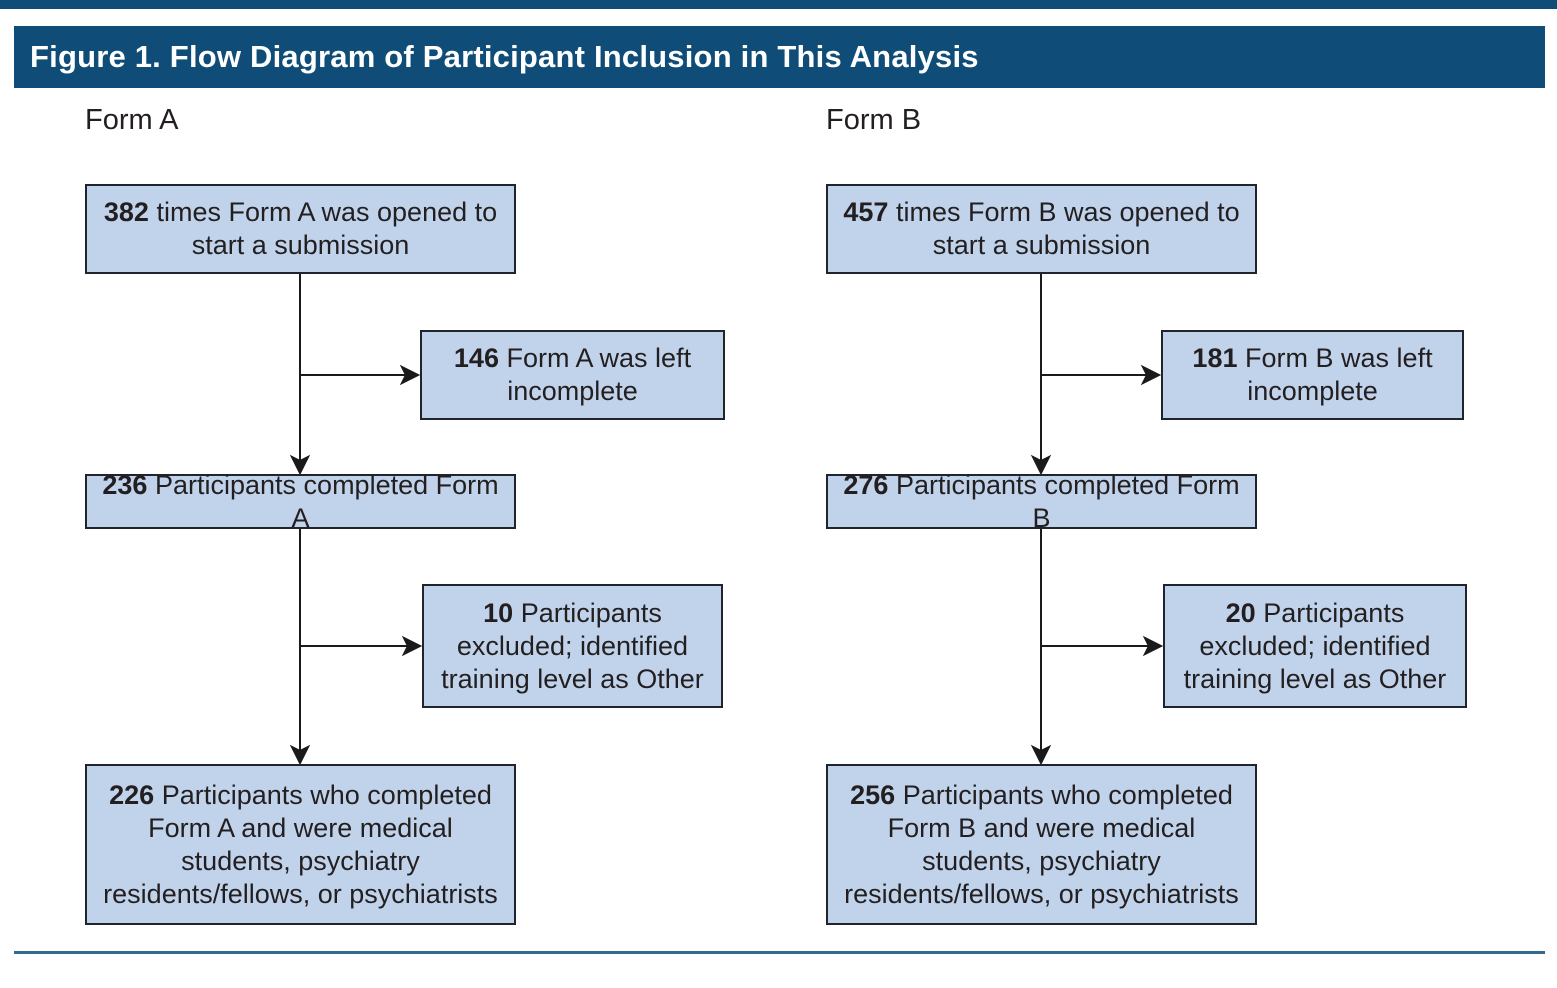 The image size is (1557, 988). I want to click on box-form-b-incomplete-text: 181 Form B was left incomplete, so click(1312, 374).